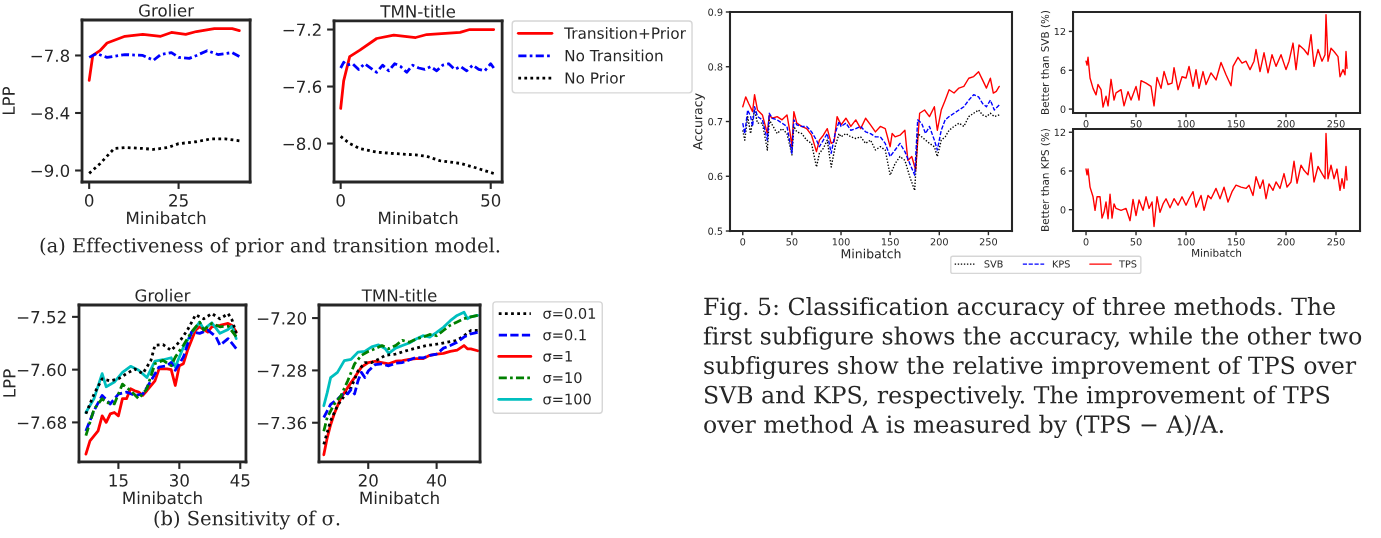  Describe the element at coordinates (557, 356) in the screenshot. I see `legend-label: σ=1` at that location.